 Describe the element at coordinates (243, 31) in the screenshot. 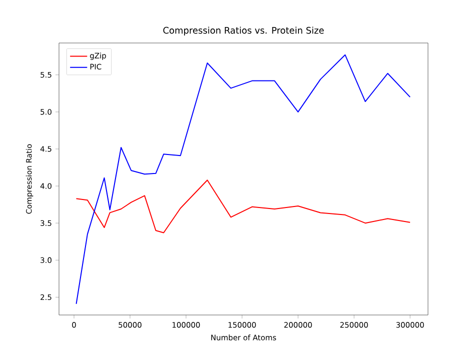

I see `chart-title: Compression Ratios vs. Protein Size` at that location.